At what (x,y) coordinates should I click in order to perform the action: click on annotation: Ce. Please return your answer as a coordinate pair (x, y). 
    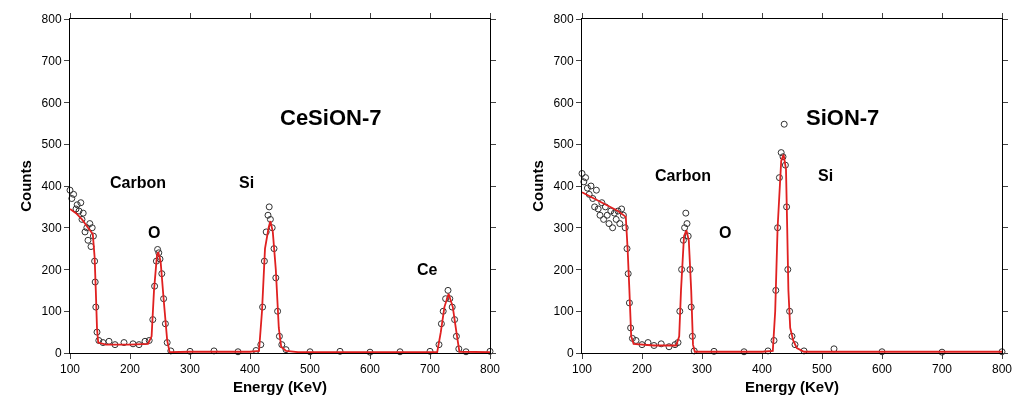
    Looking at the image, I should click on (427, 269).